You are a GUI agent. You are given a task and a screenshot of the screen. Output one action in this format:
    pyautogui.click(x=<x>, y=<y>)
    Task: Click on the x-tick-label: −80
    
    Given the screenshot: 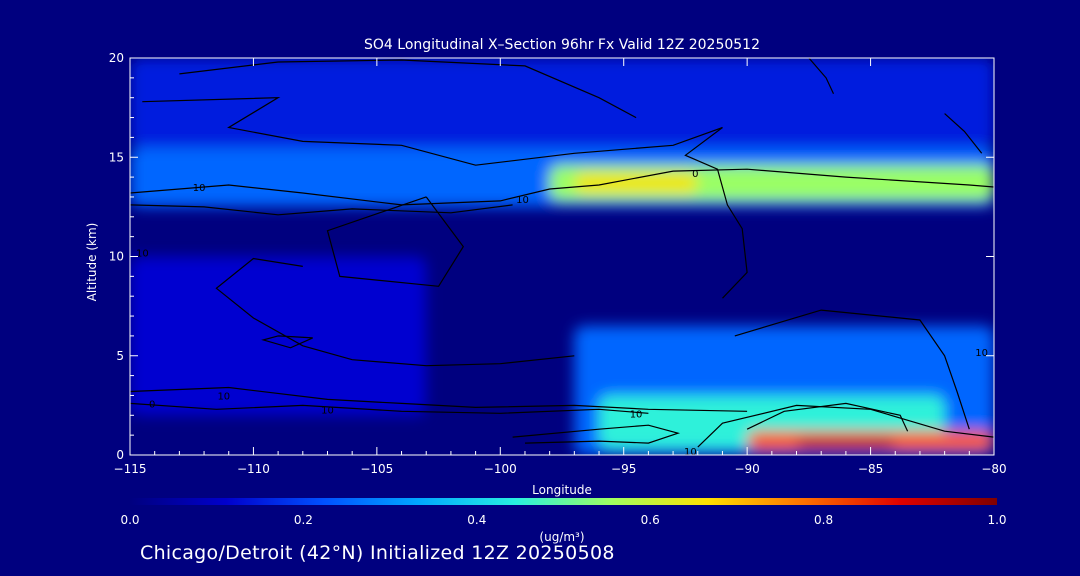 What is the action you would take?
    pyautogui.click(x=993, y=469)
    